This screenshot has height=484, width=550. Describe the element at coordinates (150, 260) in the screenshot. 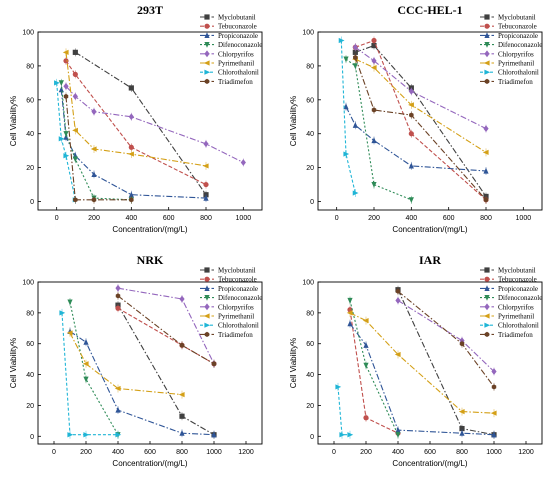

I see `chart-title: NRK` at that location.